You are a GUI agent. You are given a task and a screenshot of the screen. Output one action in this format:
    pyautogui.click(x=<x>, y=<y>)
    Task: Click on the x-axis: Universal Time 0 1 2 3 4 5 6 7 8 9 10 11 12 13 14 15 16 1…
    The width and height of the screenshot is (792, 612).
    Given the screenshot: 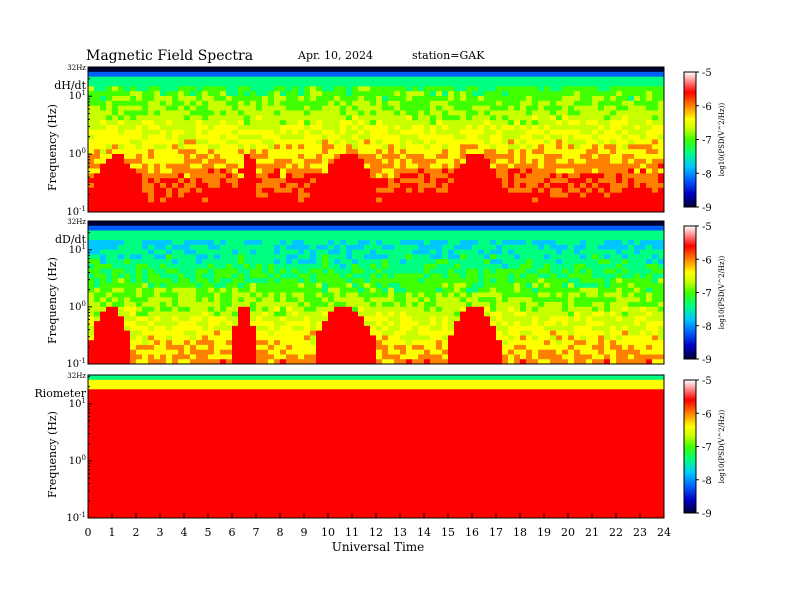 What is the action you would take?
    pyautogui.click(x=378, y=533)
    